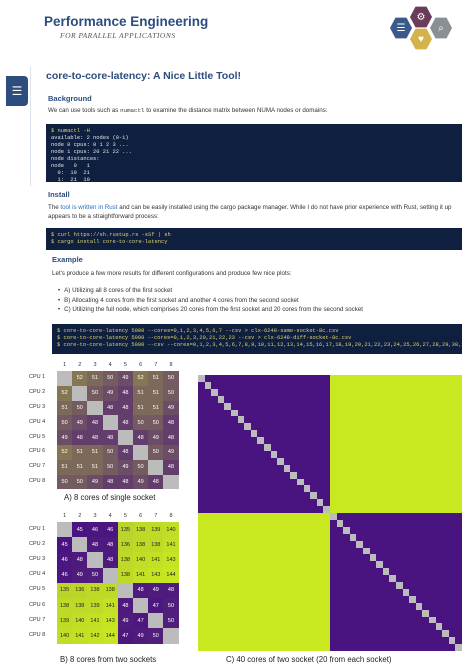 This screenshot has height=671, width=474. I want to click on heatmap-cell: 135, so click(125, 530).